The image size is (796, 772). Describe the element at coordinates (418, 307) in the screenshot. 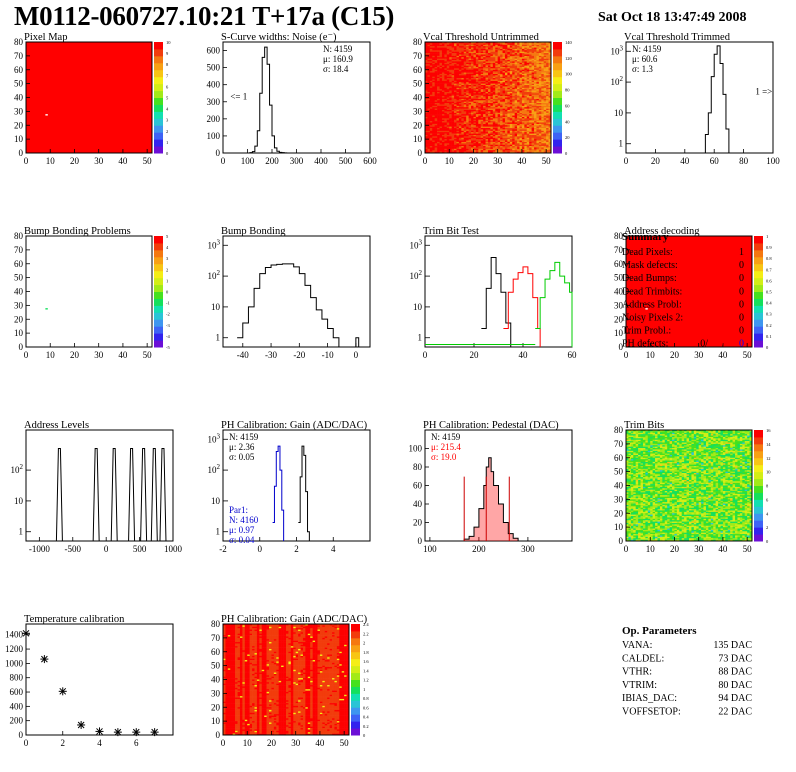

I see `y-tick-label: 10` at that location.